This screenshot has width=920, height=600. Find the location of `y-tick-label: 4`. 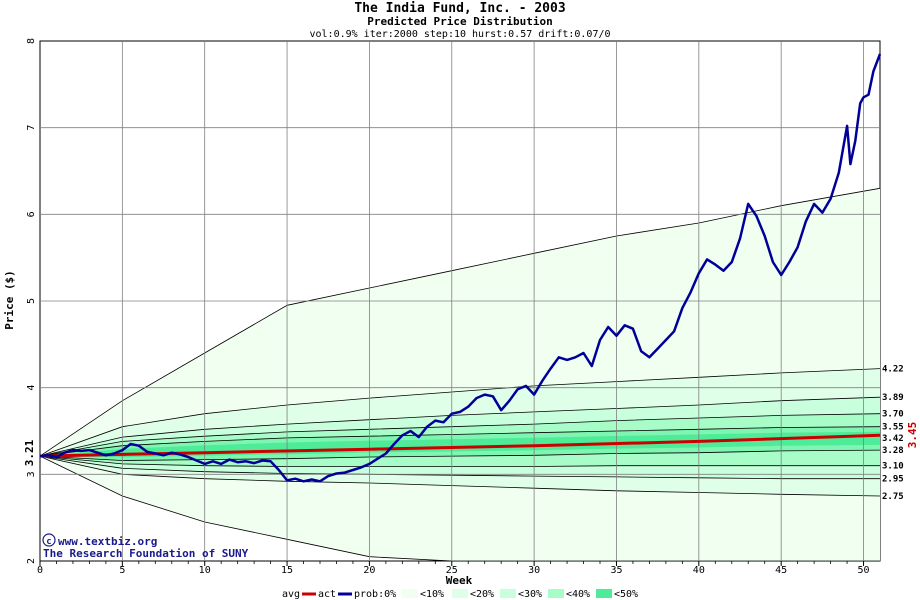

y-tick-label: 4 is located at coordinates (31, 388).